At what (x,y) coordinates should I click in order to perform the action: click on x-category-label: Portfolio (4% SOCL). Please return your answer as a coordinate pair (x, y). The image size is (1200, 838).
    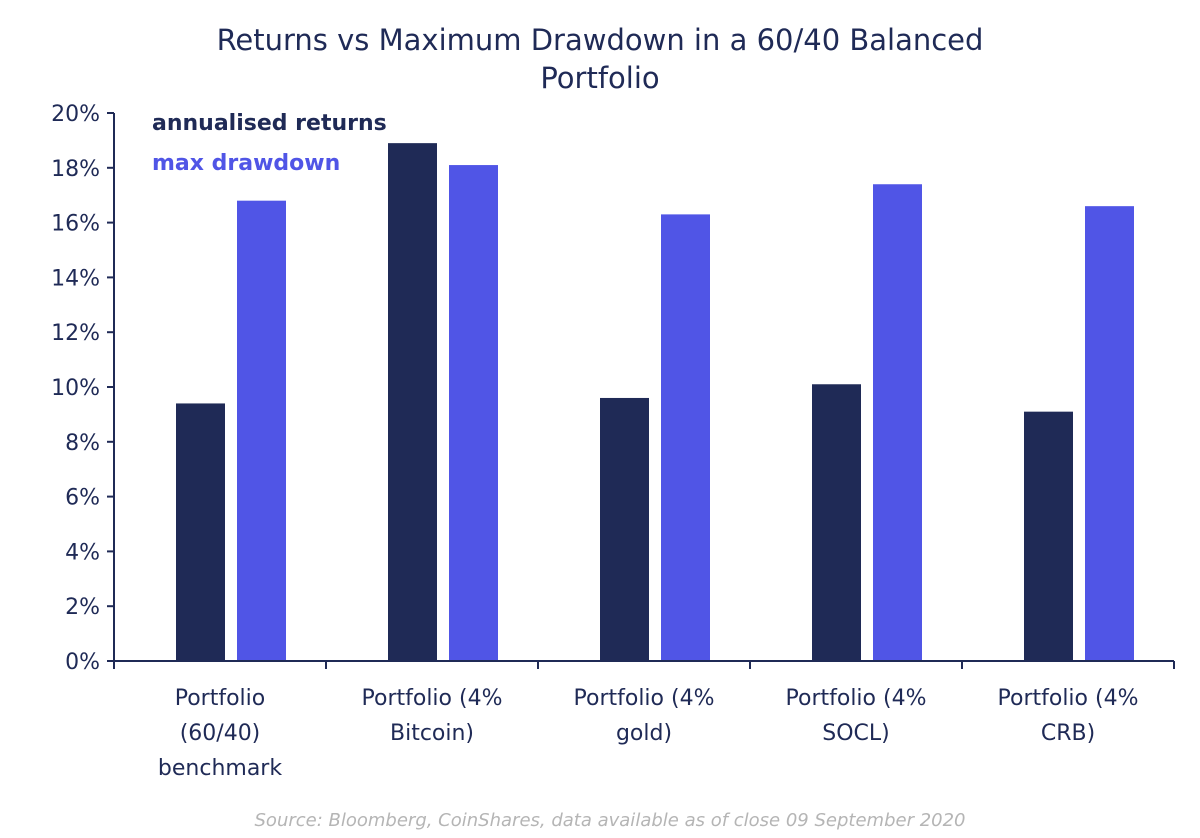
    Looking at the image, I should click on (856, 716).